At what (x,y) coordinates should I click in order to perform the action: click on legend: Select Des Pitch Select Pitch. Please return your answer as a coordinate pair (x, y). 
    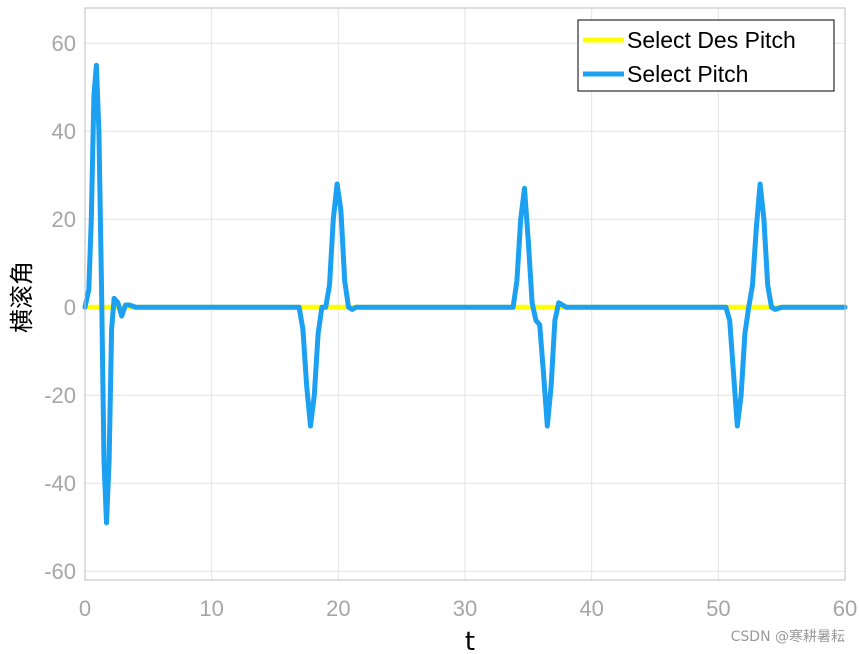
    Looking at the image, I should click on (706, 55).